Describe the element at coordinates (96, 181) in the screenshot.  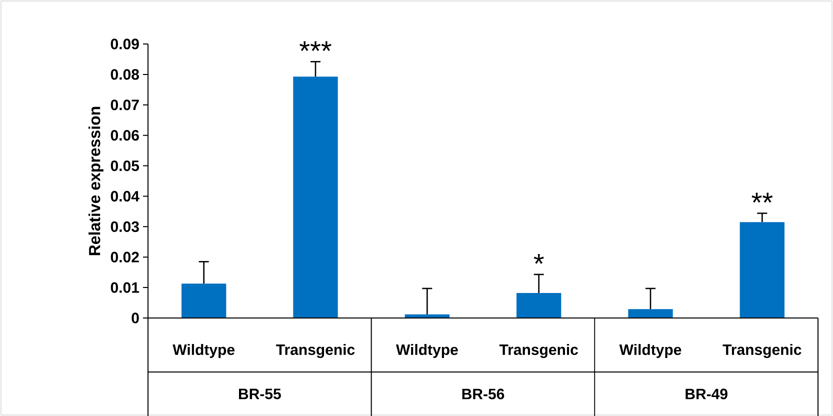
I see `y-axis-title: Relative expression` at that location.